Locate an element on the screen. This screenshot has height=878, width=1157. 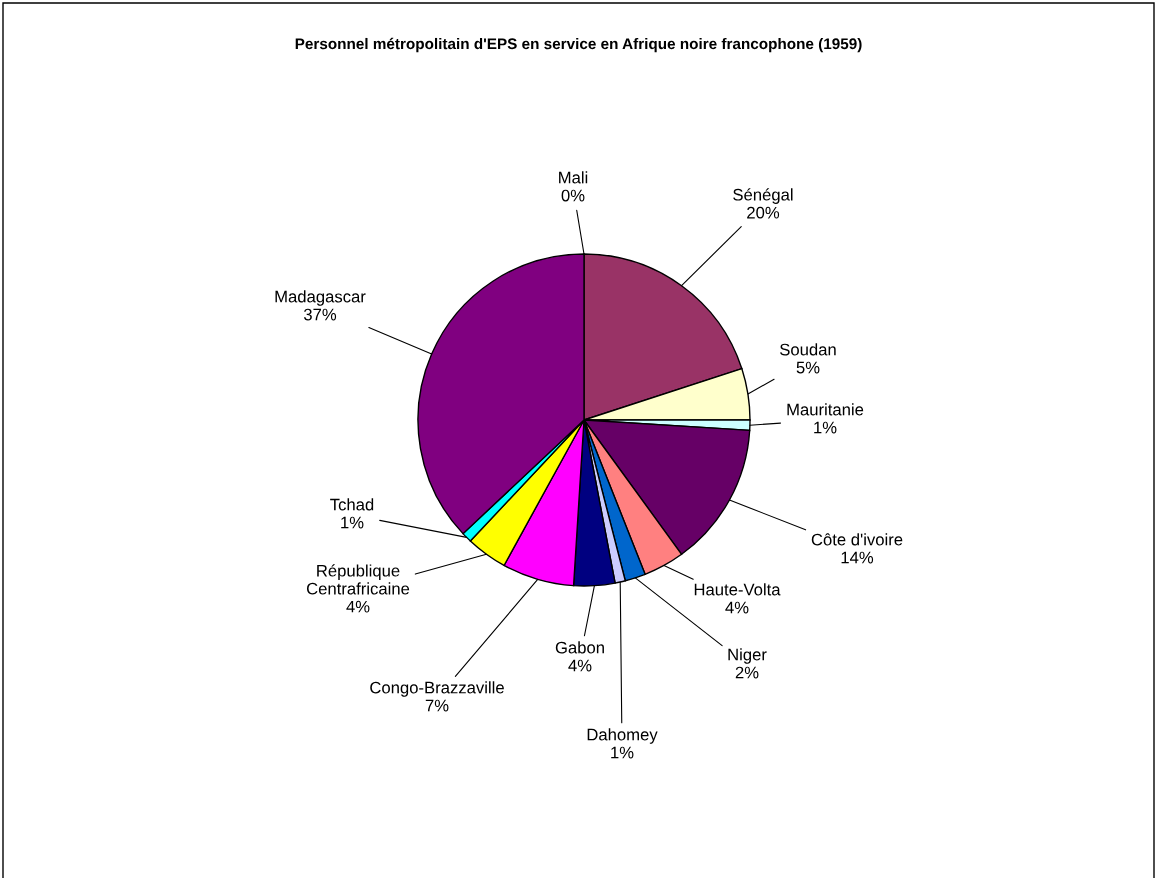
slice-label: Madagascar is located at coordinates (320, 298).